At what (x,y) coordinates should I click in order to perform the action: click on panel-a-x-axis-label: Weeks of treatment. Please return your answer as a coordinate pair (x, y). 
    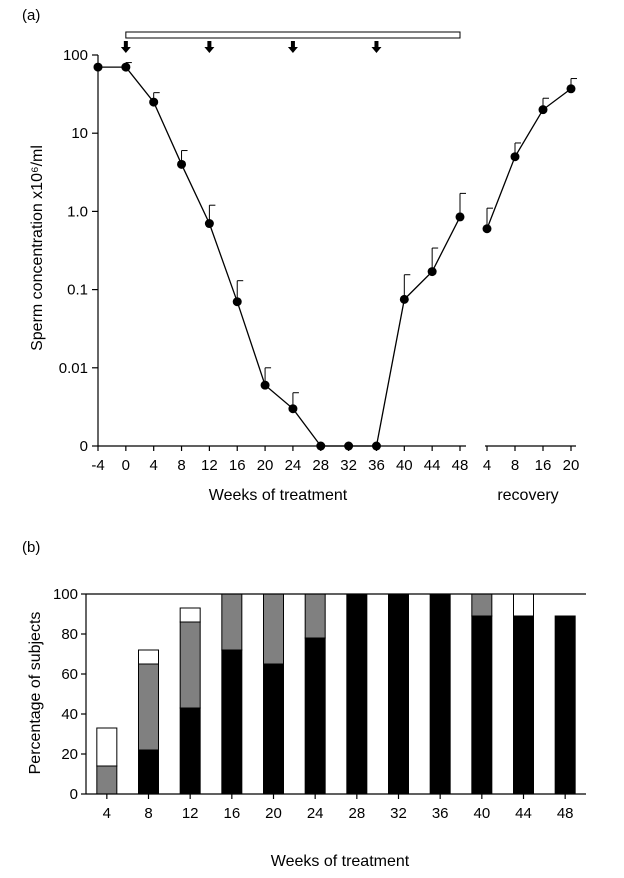
    Looking at the image, I should click on (278, 495).